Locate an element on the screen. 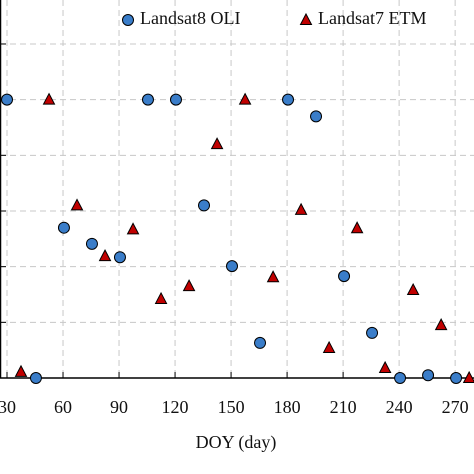 The image size is (474, 474). x-tick-label: 30 is located at coordinates (8, 407).